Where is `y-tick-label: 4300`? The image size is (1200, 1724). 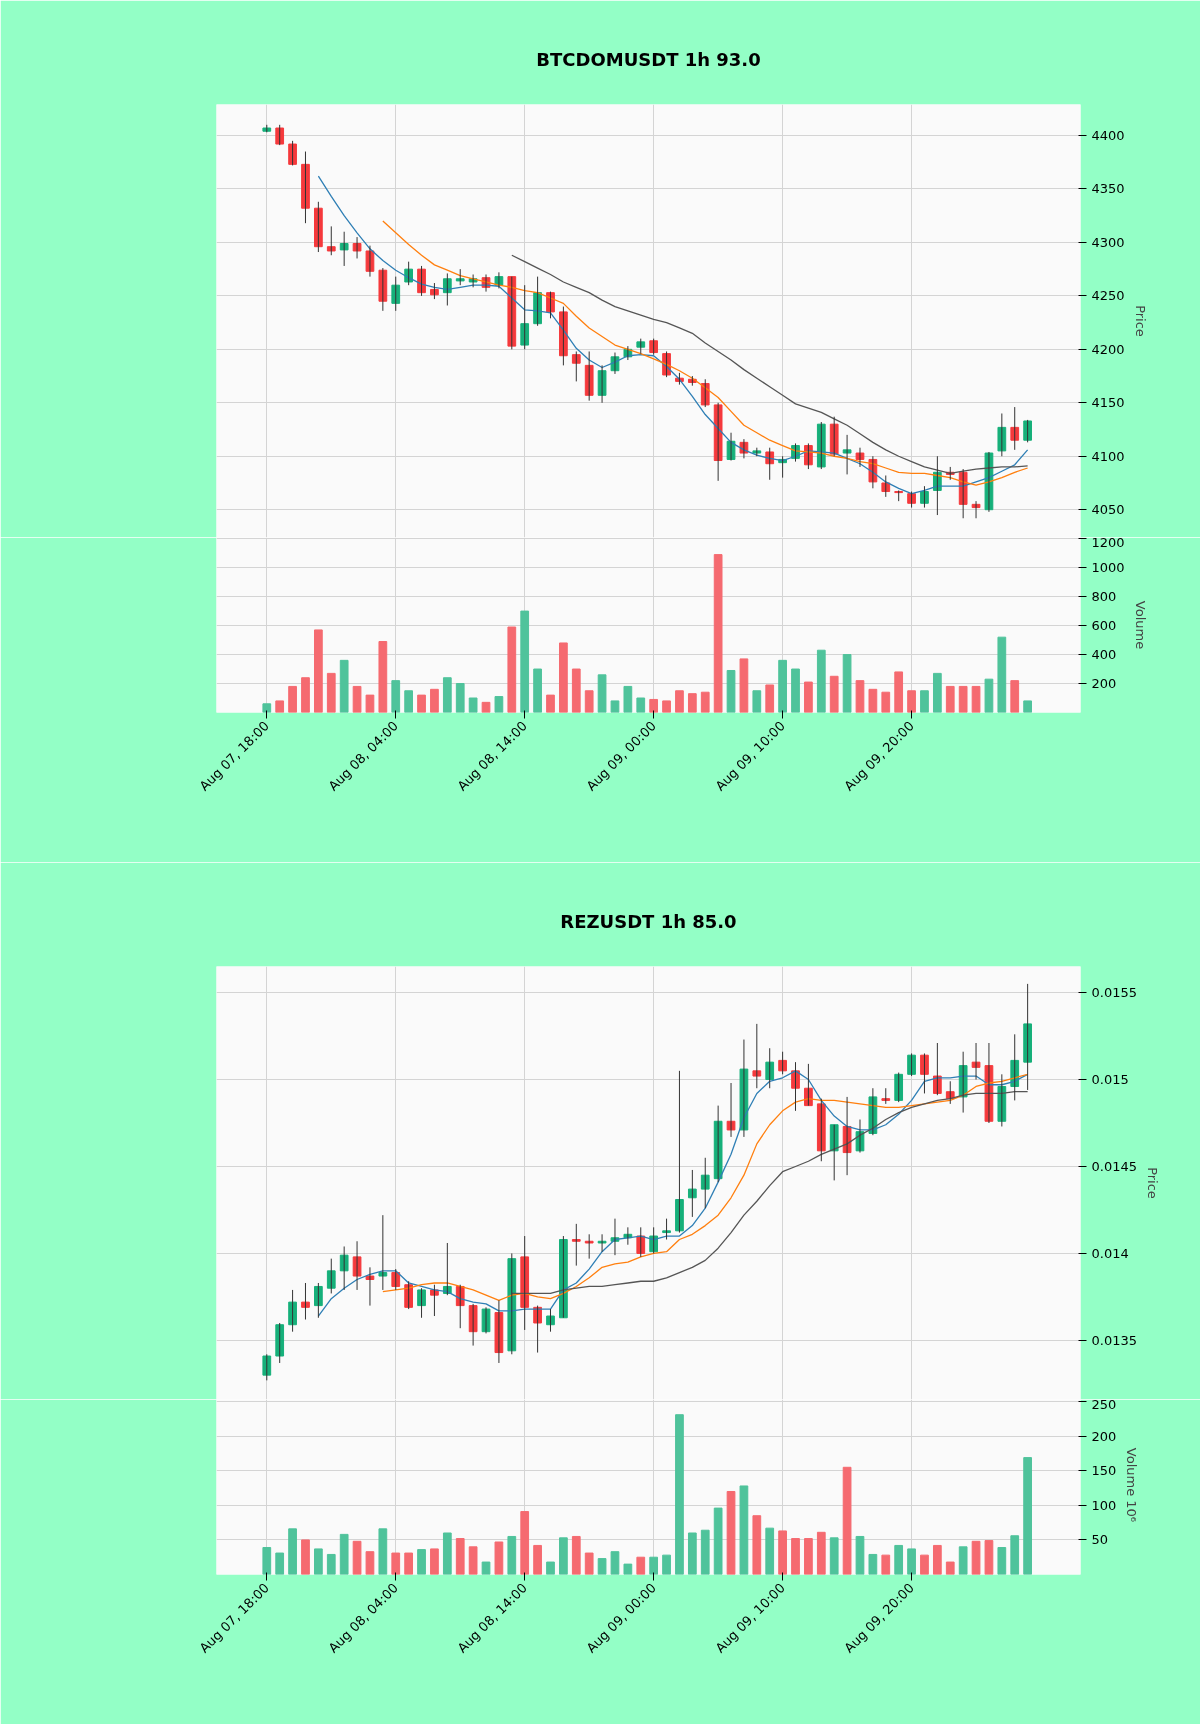 y-tick-label: 4300 is located at coordinates (1108, 242).